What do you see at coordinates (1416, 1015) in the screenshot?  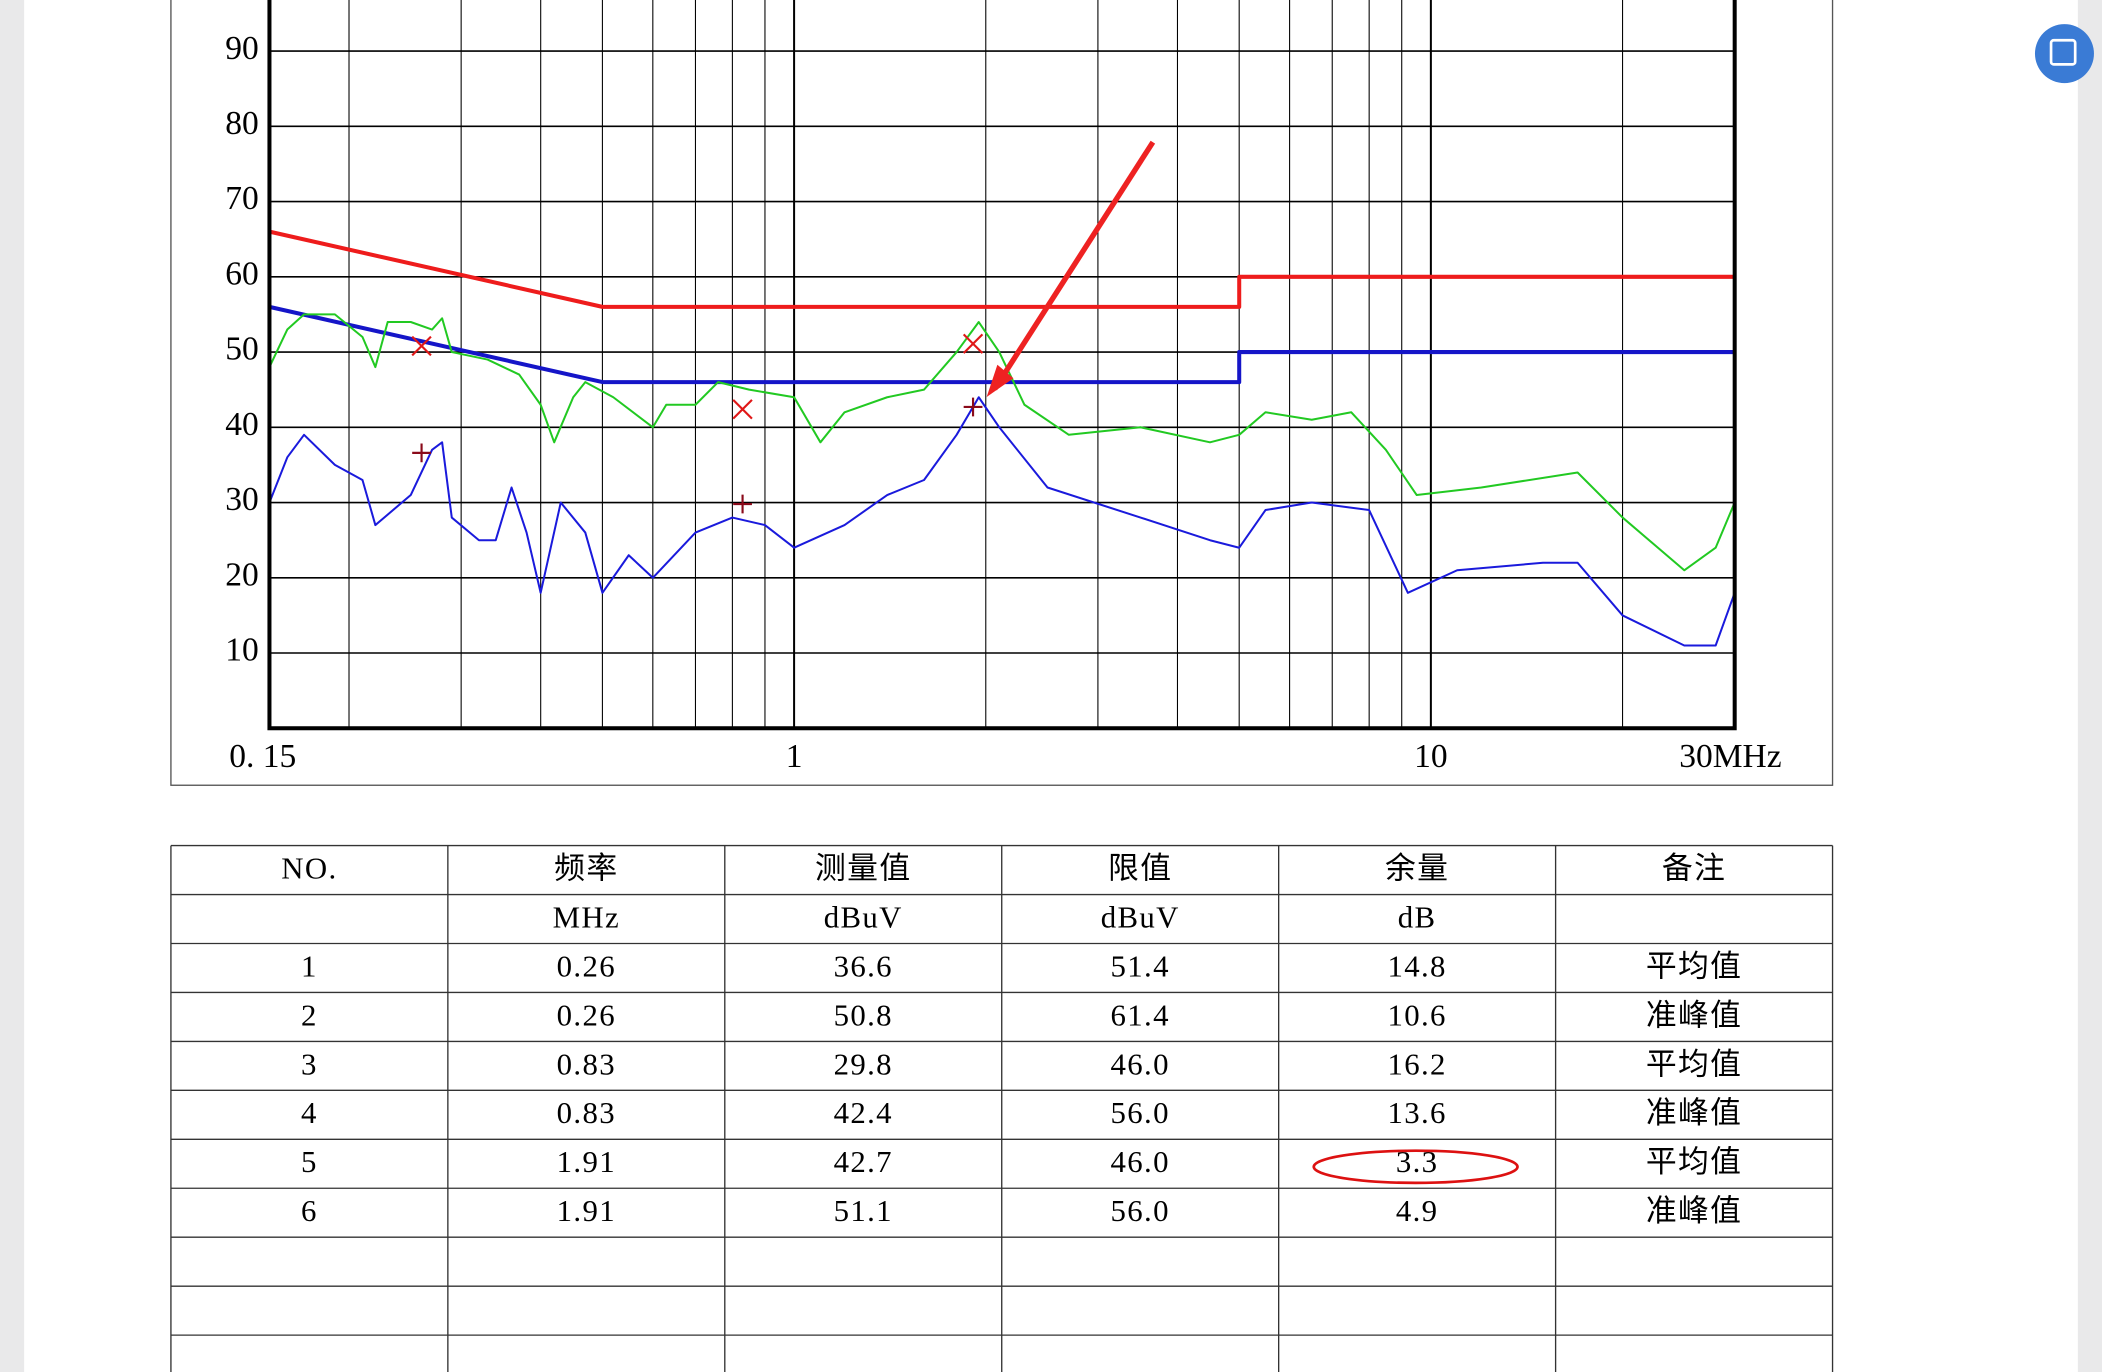 I see `table-cell: 10.6` at bounding box center [1416, 1015].